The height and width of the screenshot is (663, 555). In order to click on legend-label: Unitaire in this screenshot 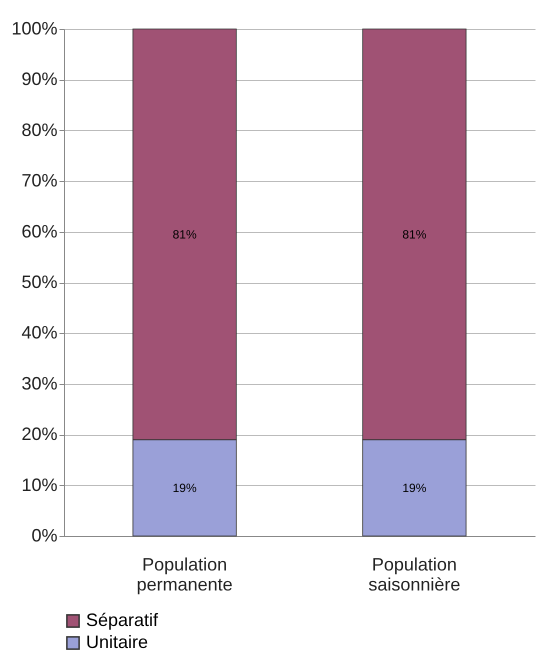, I will do `click(117, 642)`.